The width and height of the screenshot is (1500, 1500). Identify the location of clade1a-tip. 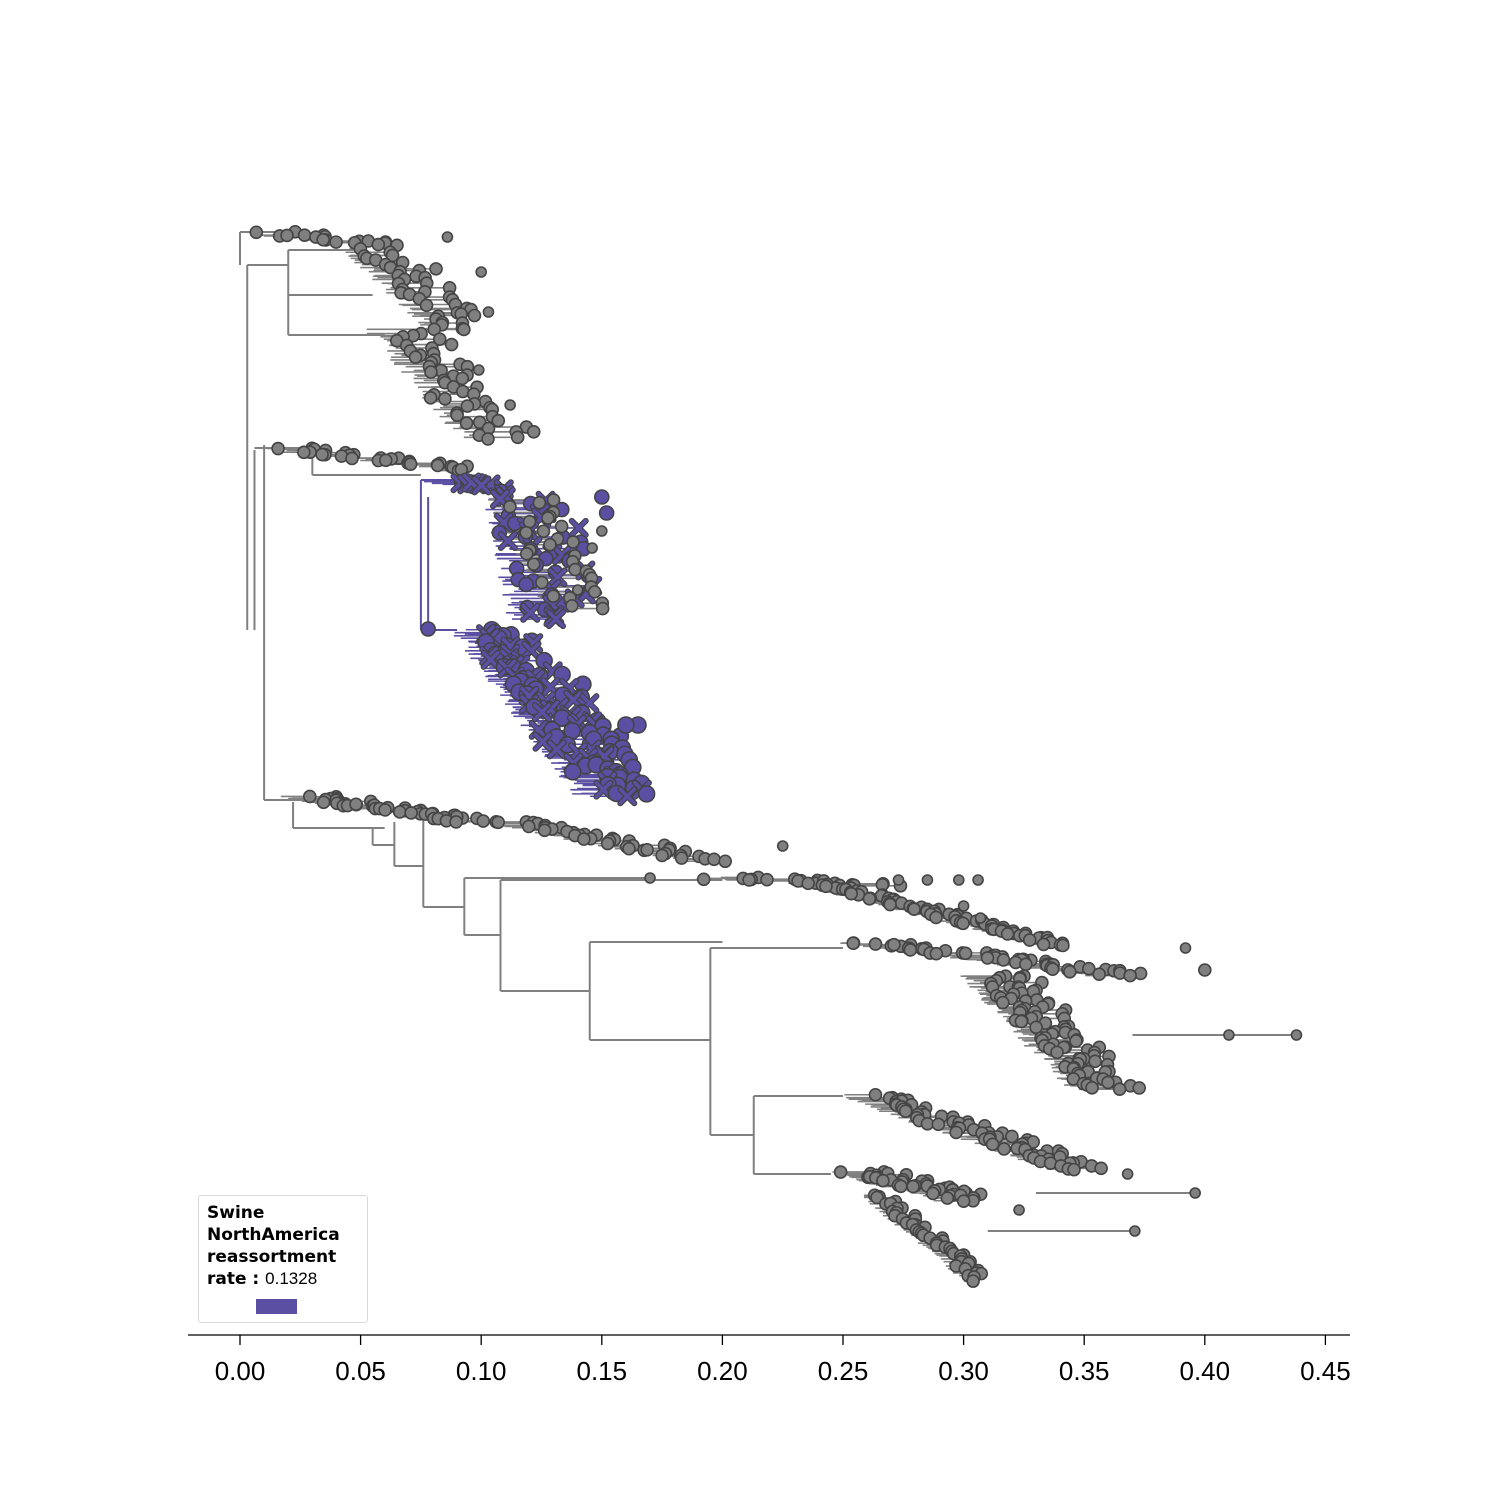
(304, 235).